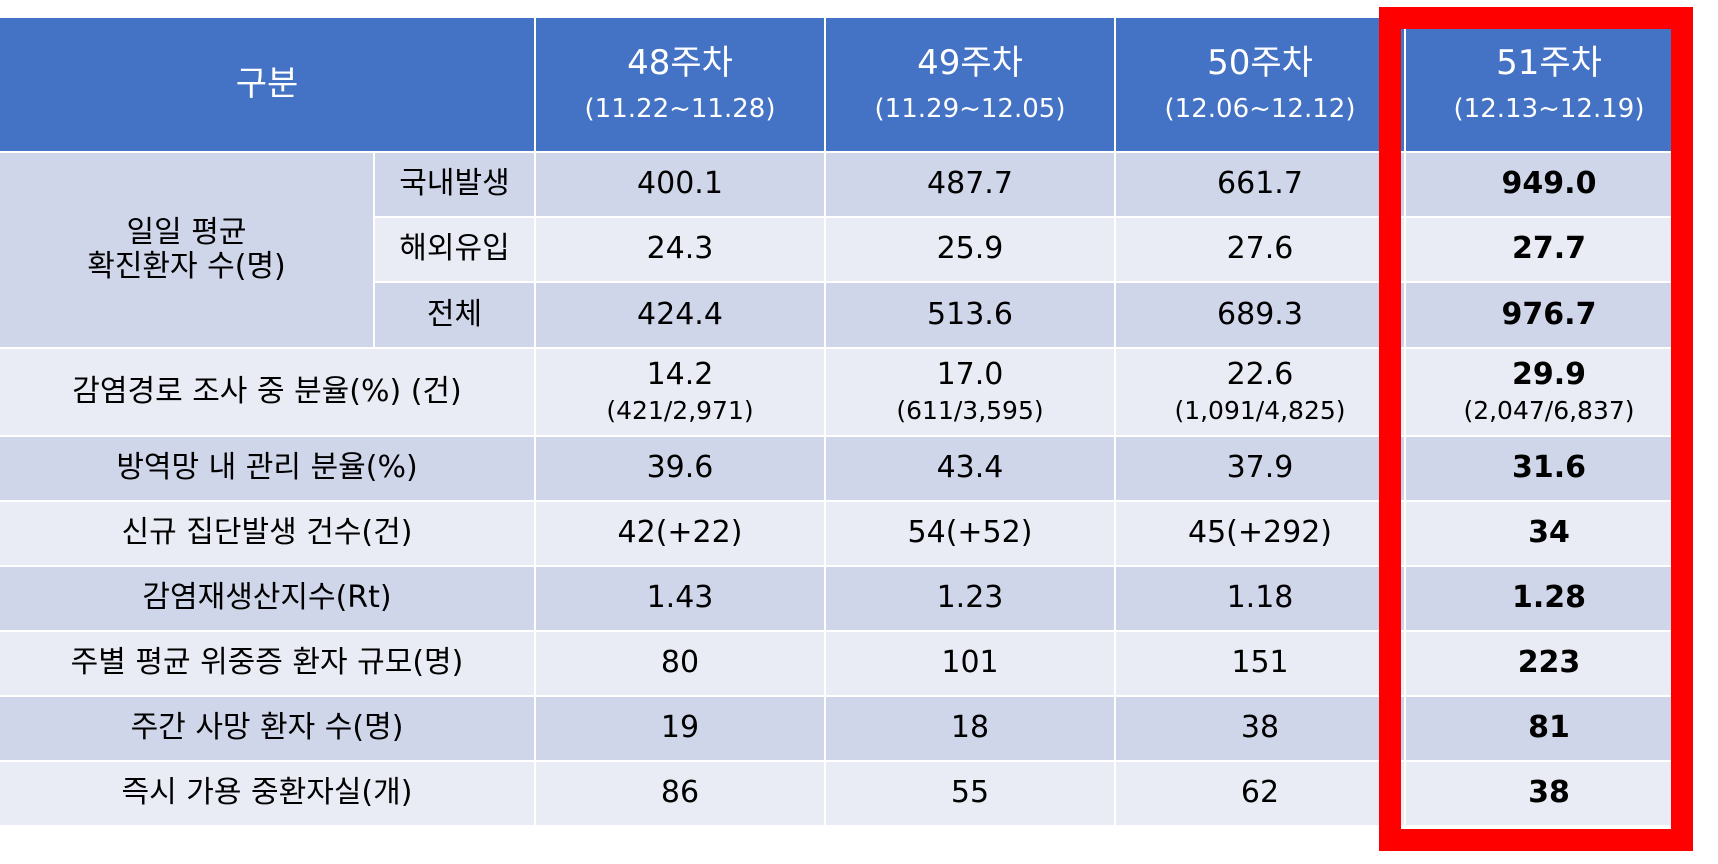 Image resolution: width=1718 pixels, height=864 pixels. I want to click on subrow-label: 국내발생, so click(454, 184).